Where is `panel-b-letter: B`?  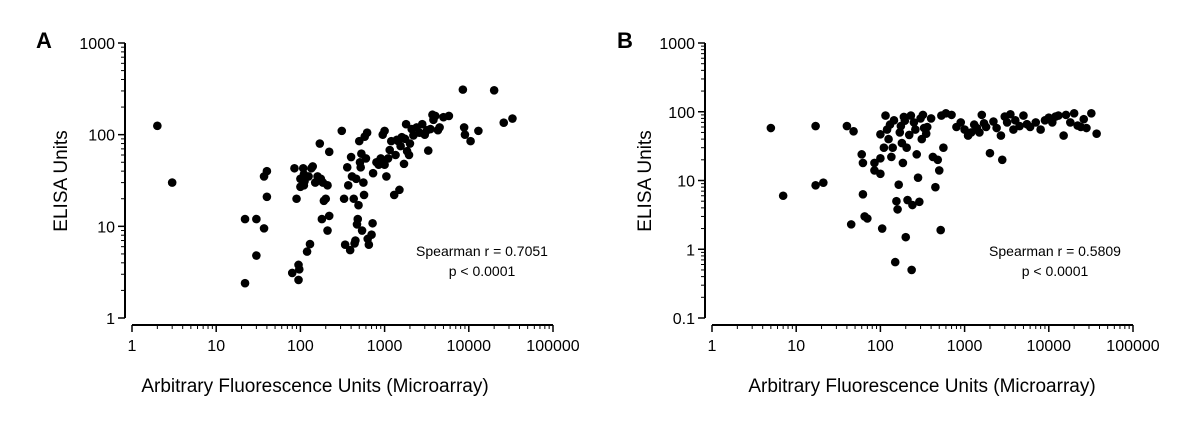
panel-b-letter: B is located at coordinates (625, 40).